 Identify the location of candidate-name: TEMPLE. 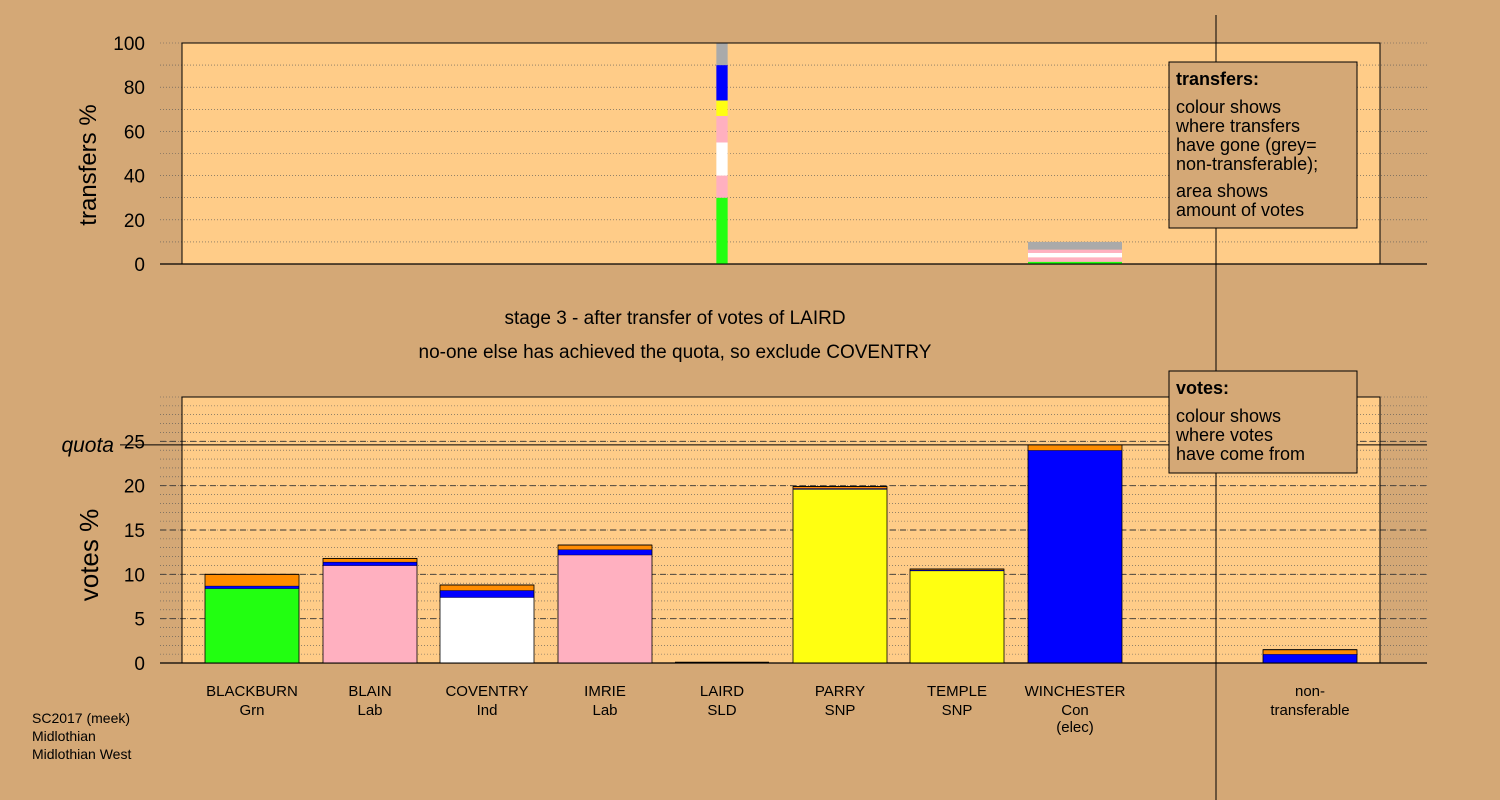
(957, 691).